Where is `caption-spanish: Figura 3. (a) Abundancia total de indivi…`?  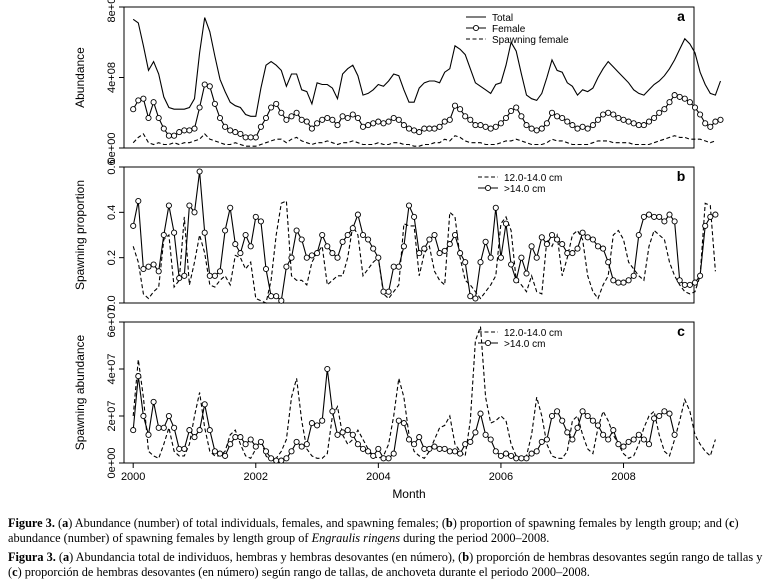
caption-spanish: Figura 3. (a) Abundancia total de indivi… is located at coordinates (386, 565).